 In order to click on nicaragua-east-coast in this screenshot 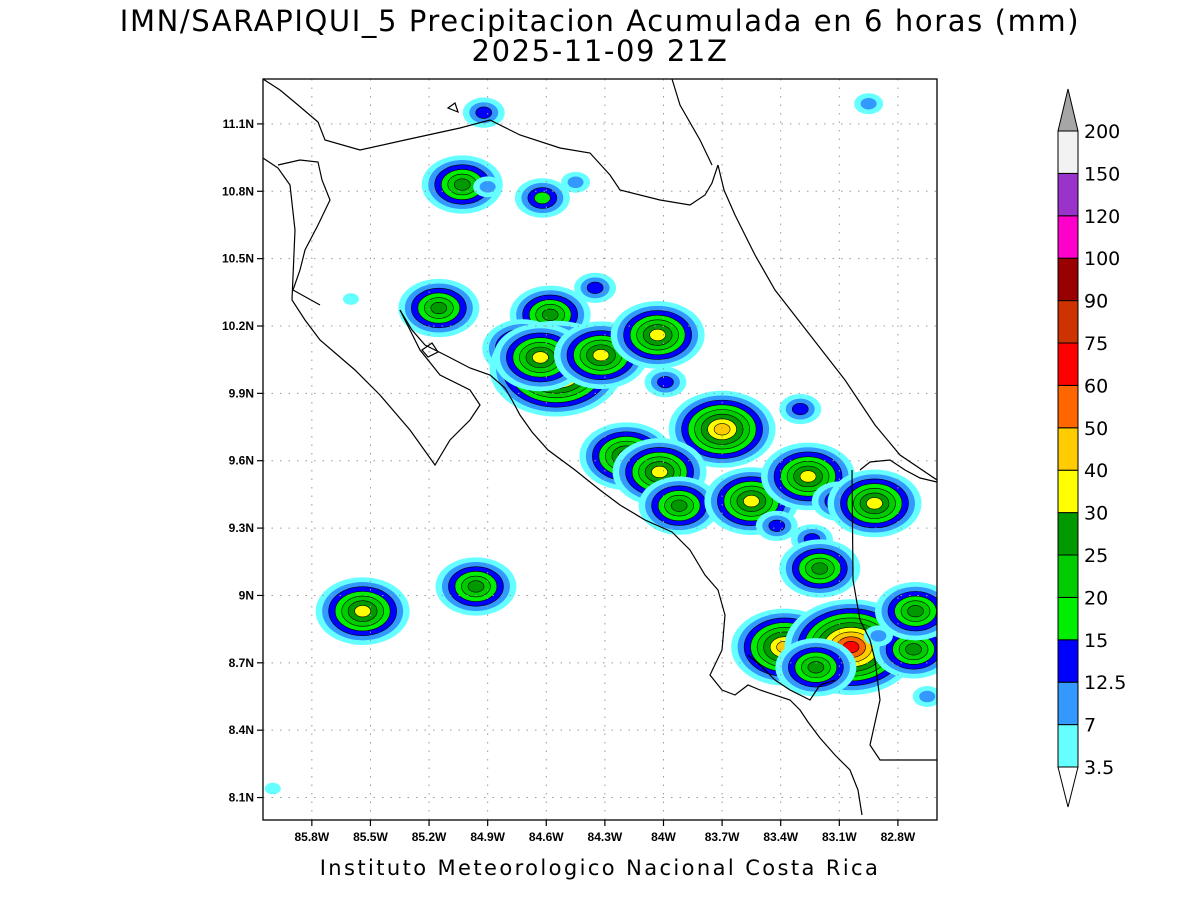, I will do `click(692, 122)`.